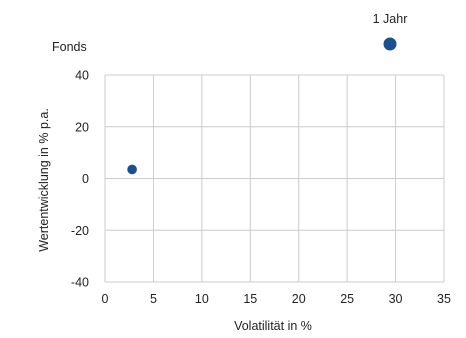  Describe the element at coordinates (347, 299) in the screenshot. I see `x-tick-label: 25` at that location.